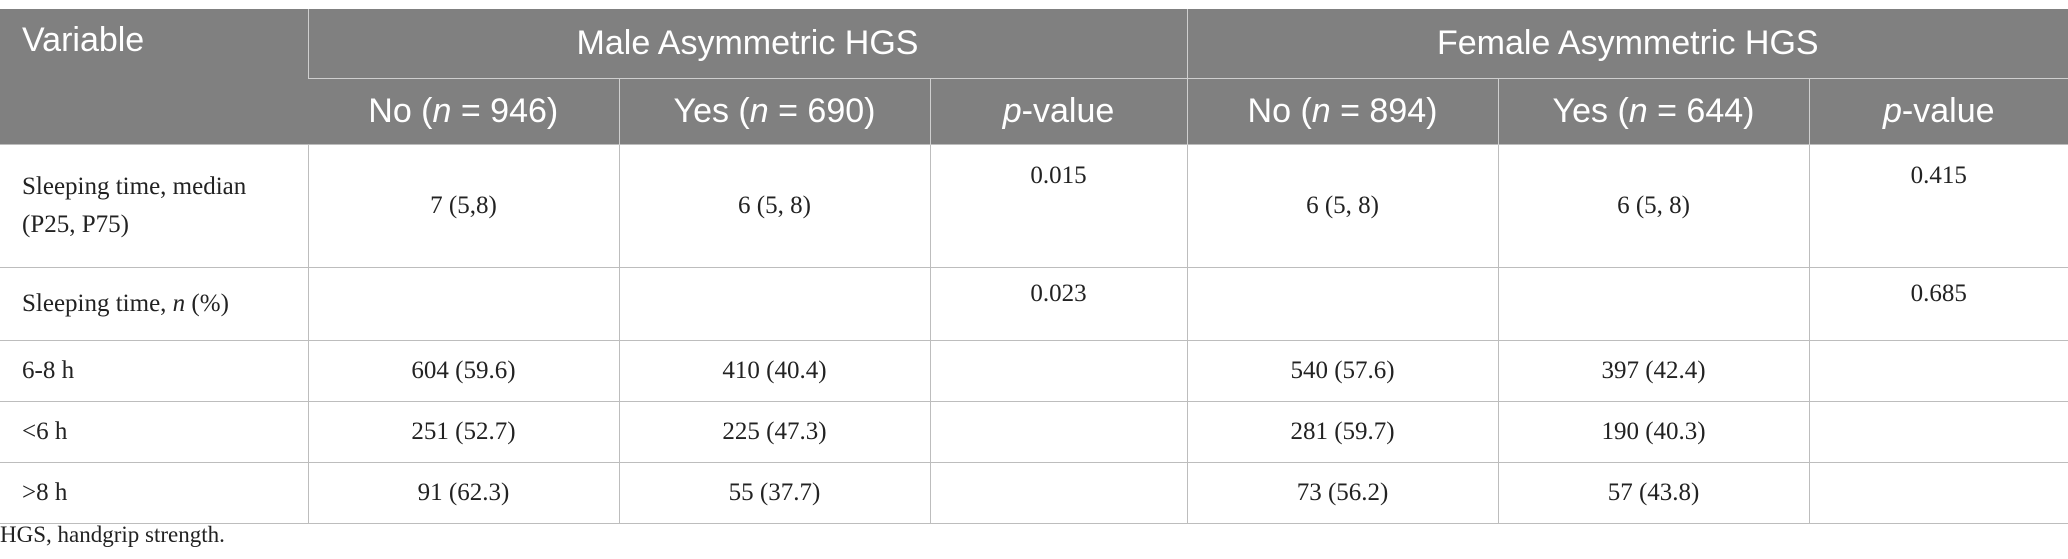  Describe the element at coordinates (1938, 111) in the screenshot. I see `header-female-pvalue: p-value` at that location.